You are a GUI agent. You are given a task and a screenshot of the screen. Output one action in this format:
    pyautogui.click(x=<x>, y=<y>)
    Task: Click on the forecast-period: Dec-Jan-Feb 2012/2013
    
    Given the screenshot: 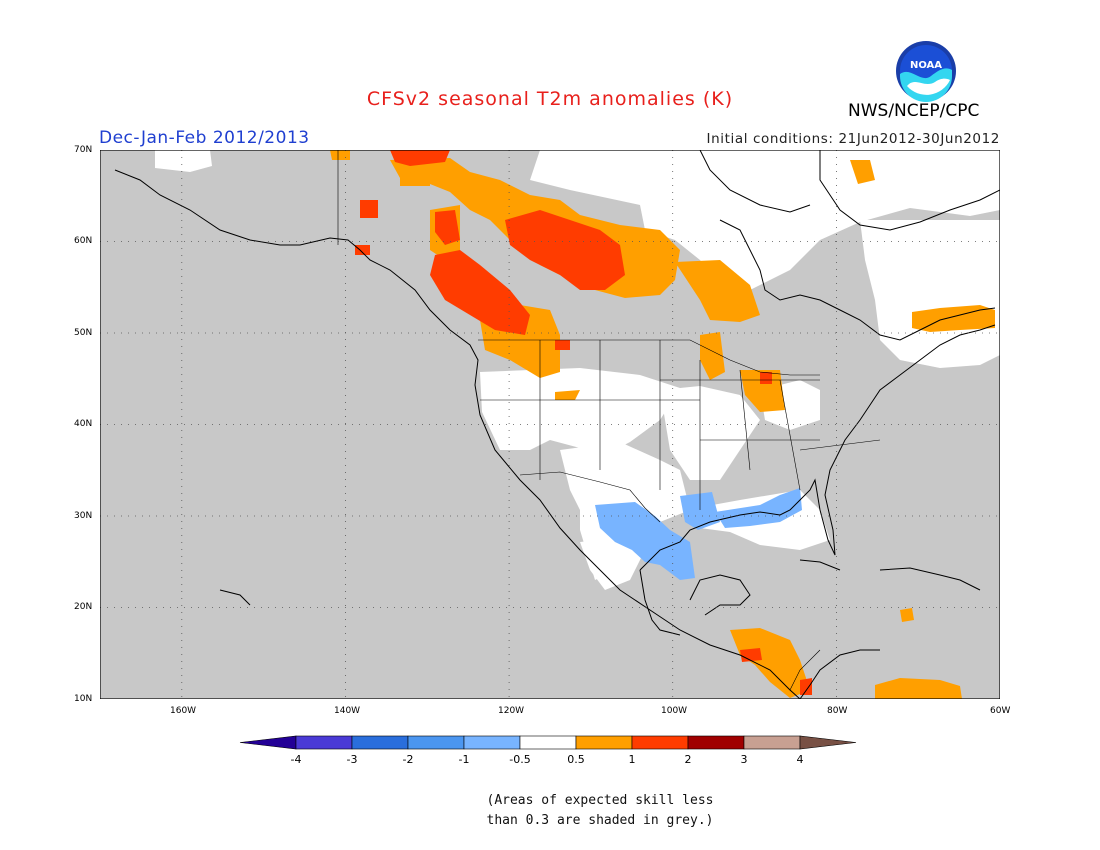 What is the action you would take?
    pyautogui.click(x=204, y=138)
    